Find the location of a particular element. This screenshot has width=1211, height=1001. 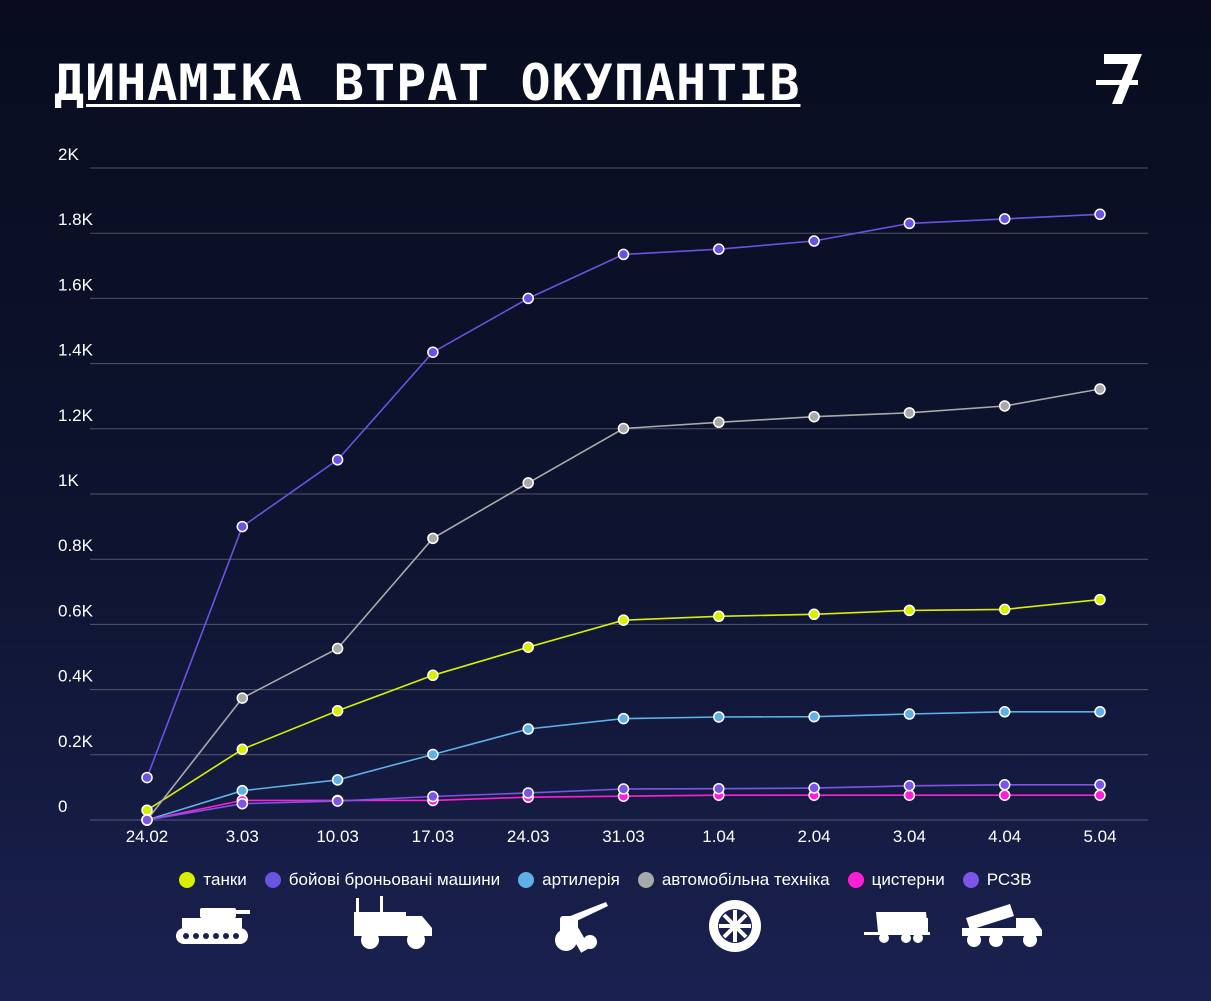

x-tick-label: 31.03 is located at coordinates (623, 836).